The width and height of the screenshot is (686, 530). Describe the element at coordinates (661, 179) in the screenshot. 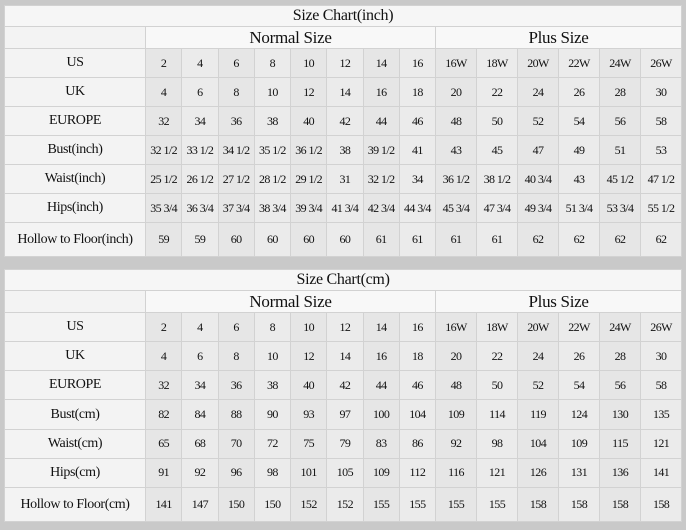

I see `table-cell: 47 1/2` at that location.